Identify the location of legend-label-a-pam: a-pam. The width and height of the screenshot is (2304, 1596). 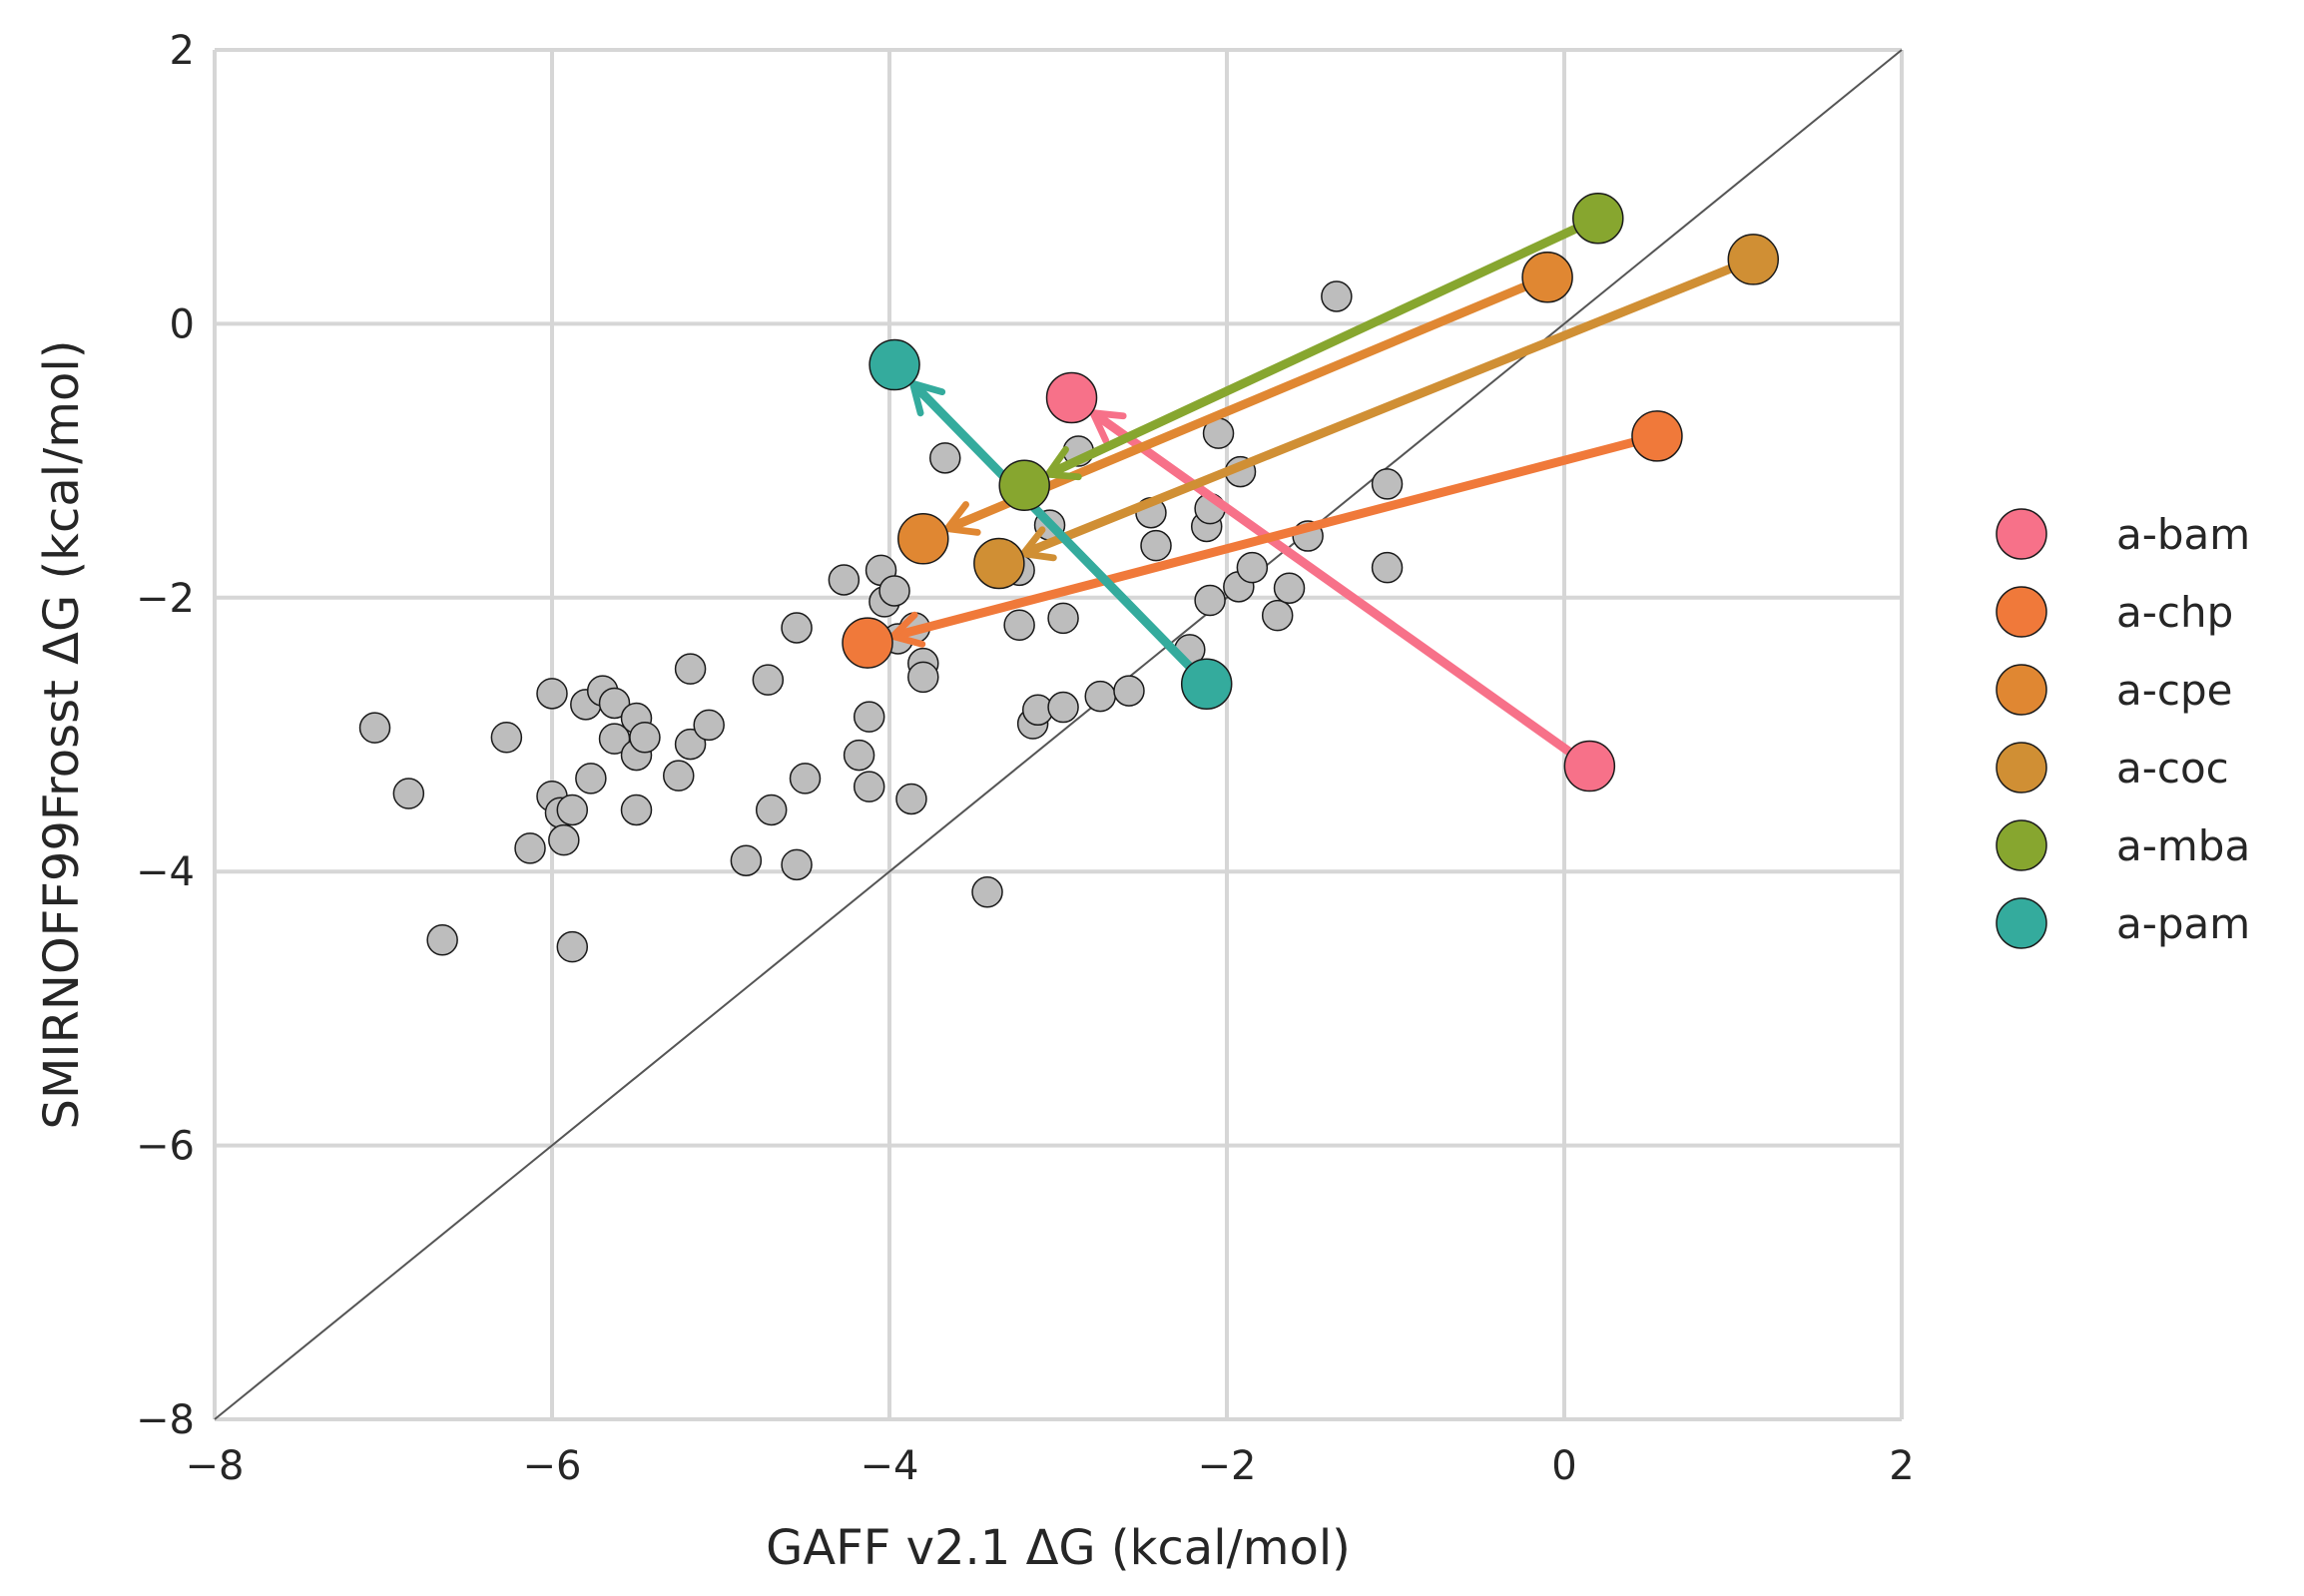
(2183, 923).